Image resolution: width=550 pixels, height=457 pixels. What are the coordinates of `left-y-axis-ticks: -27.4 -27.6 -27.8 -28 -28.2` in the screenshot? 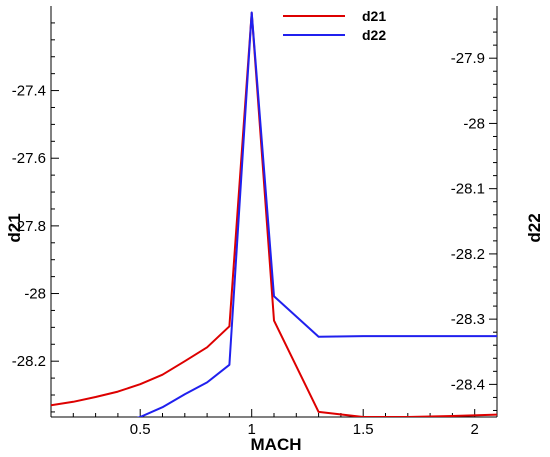 It's located at (35, 217).